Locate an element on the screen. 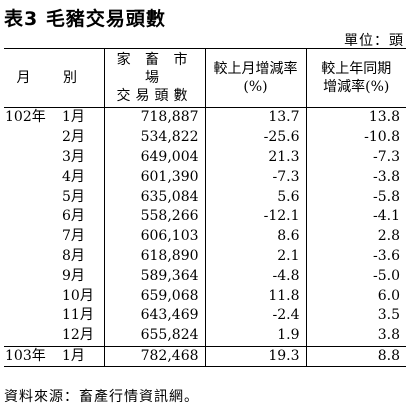  table-row: 5月 635,084 5.6 -5.8 is located at coordinates (205, 197).